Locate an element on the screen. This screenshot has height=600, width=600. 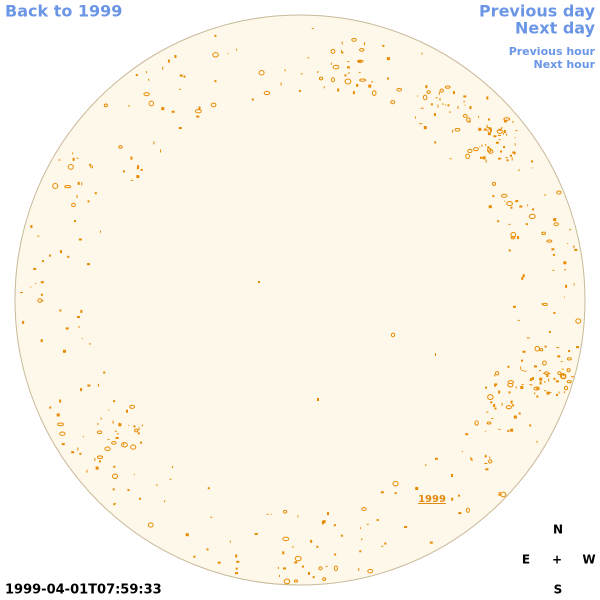
compass-south: S is located at coordinates (558, 590).